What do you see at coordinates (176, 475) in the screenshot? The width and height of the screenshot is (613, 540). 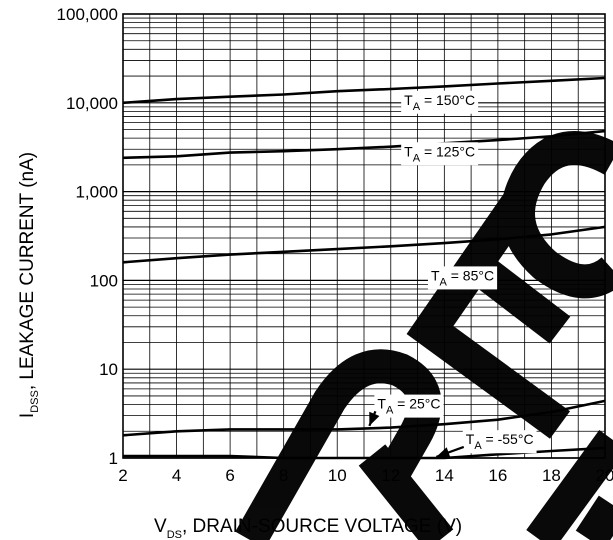 I see `x-tick-label: 4` at bounding box center [176, 475].